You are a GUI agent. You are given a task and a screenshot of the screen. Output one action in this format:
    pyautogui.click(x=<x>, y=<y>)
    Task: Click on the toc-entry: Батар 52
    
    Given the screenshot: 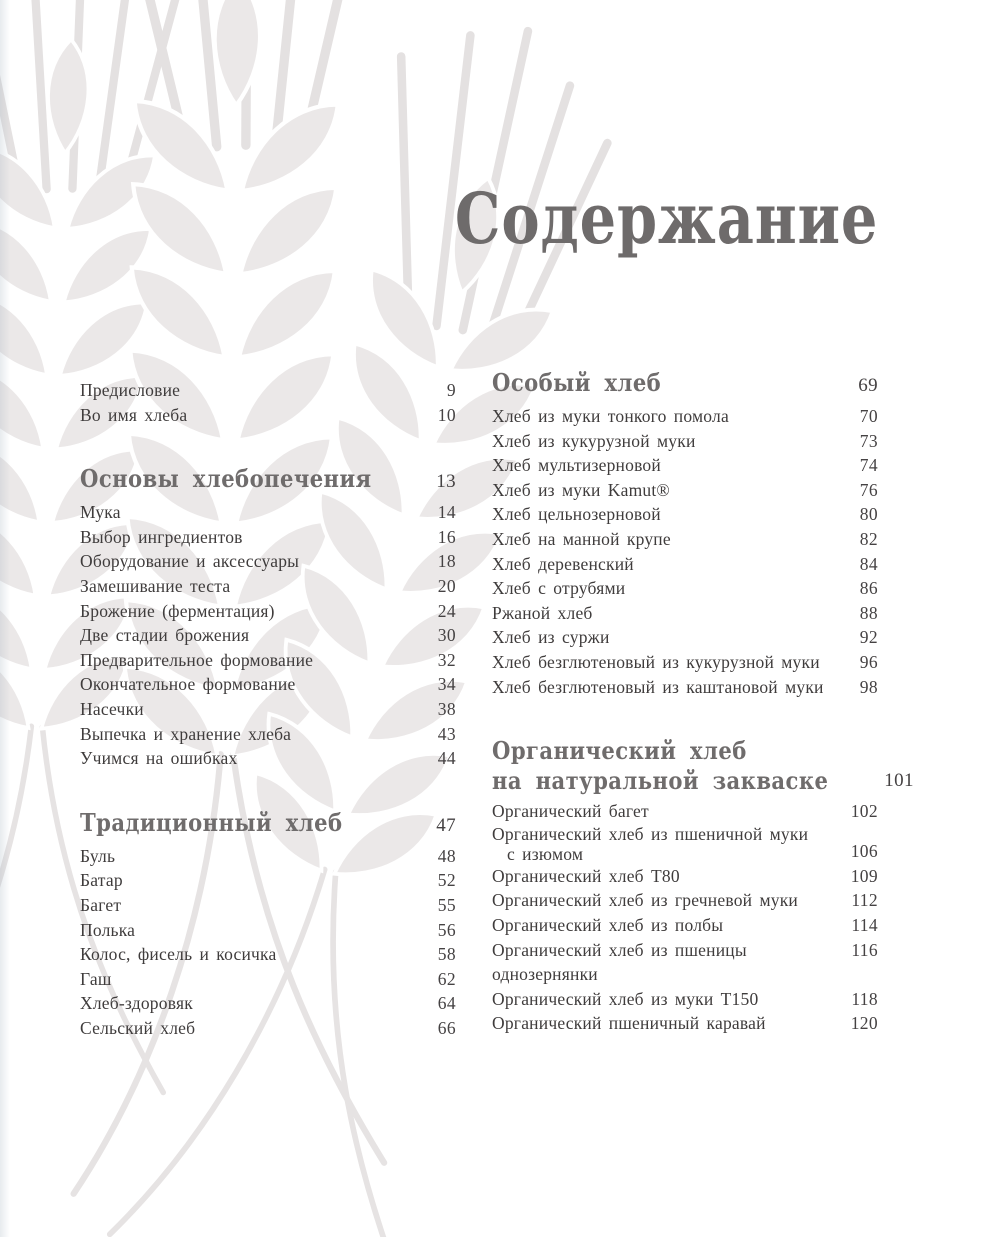 What is the action you would take?
    pyautogui.click(x=268, y=880)
    